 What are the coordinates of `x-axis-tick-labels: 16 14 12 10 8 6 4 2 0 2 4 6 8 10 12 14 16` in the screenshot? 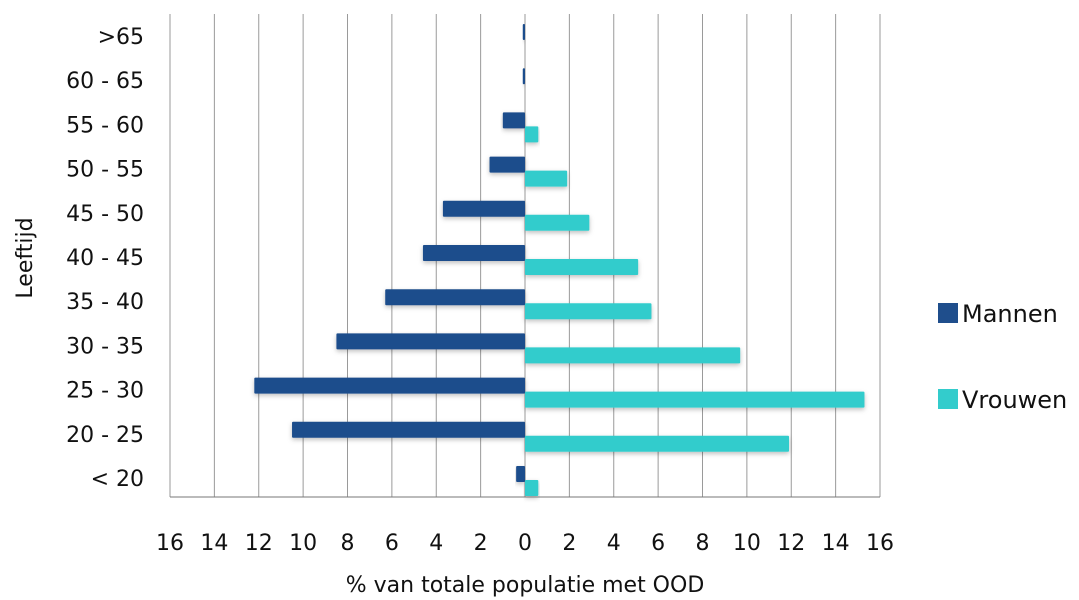 It's located at (525, 543).